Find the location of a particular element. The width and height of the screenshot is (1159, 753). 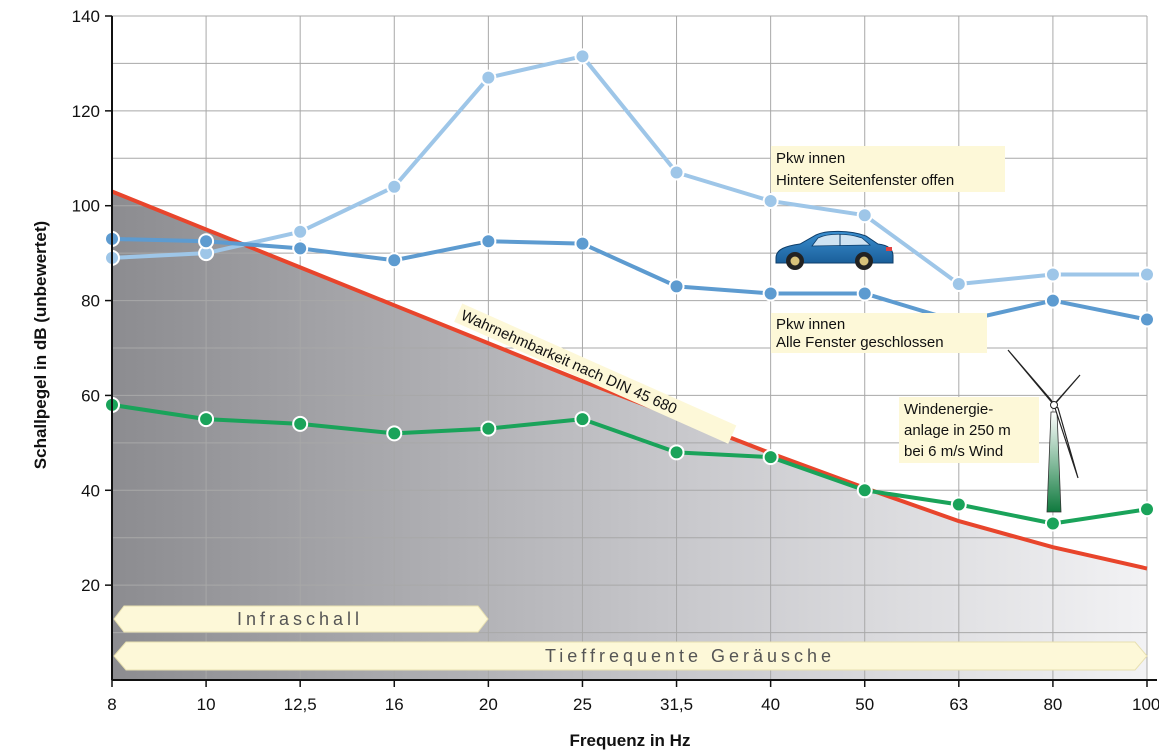

x-tick-label: 10 is located at coordinates (206, 704).